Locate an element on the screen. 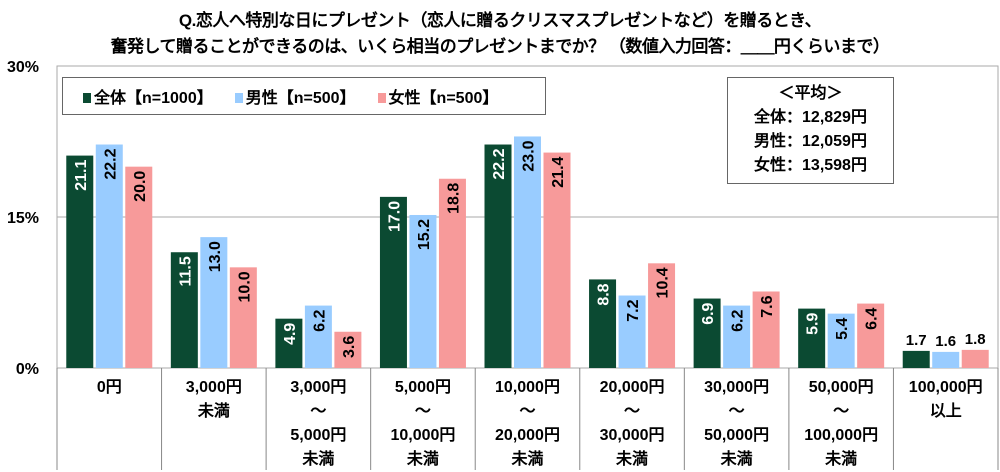 The height and width of the screenshot is (472, 1000). data-label: 13.0 is located at coordinates (215, 256).